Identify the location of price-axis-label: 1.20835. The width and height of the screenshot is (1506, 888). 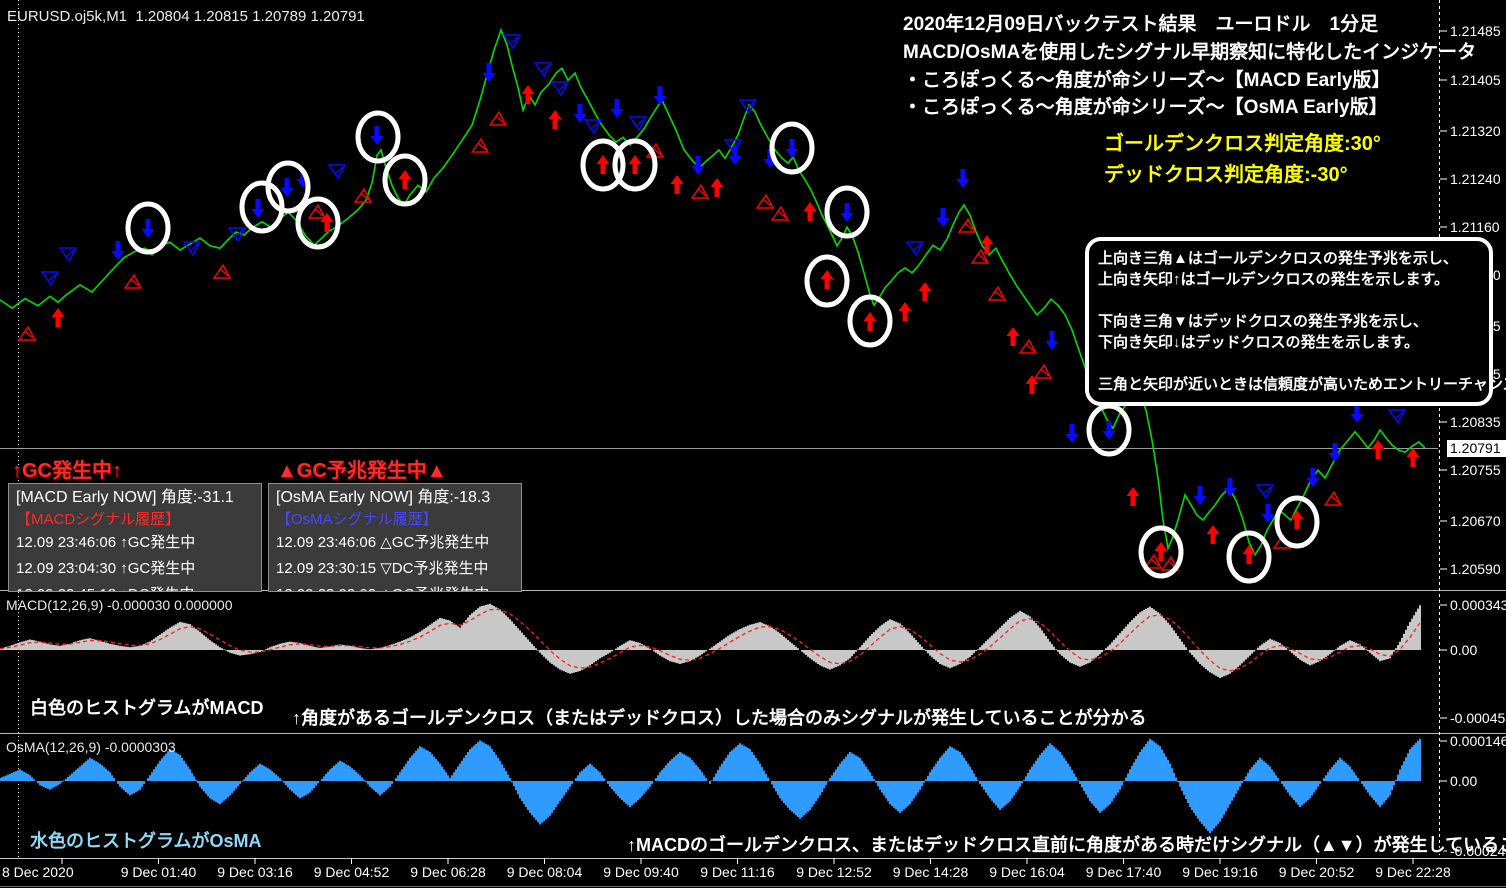
(1475, 422).